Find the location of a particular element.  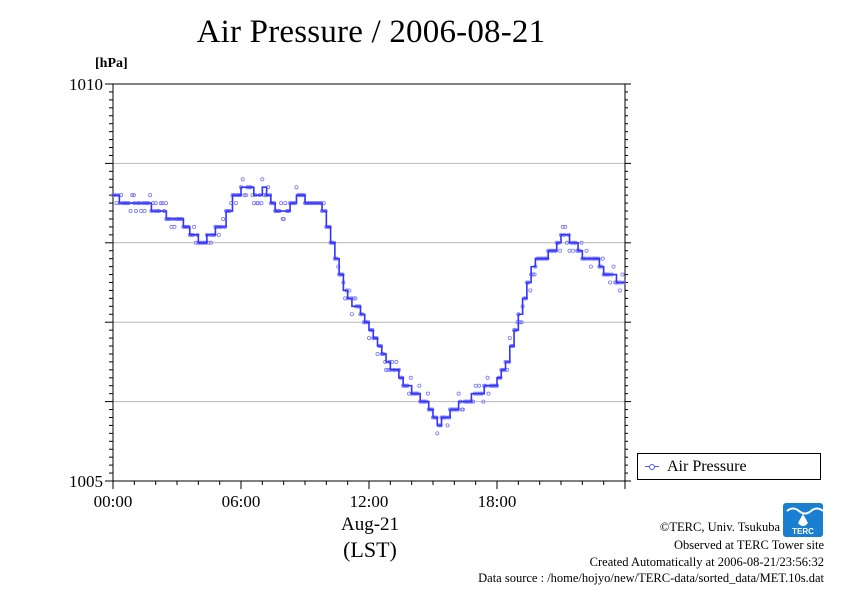

y-tick-label: 1005 is located at coordinates (86, 481).